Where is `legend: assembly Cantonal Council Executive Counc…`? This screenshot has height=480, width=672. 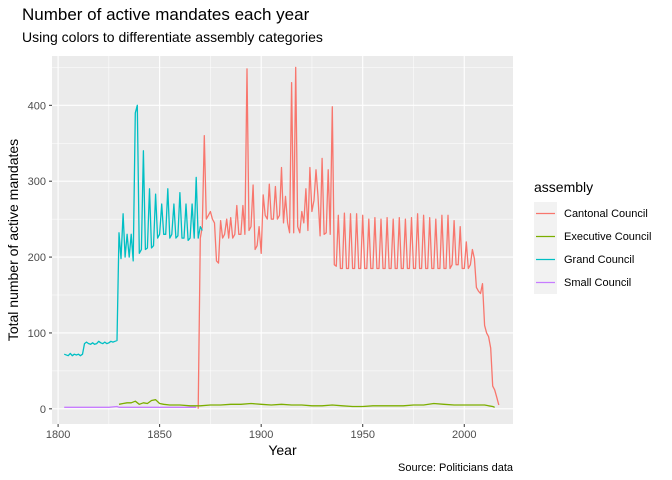
legend: assembly Cantonal Council Executive Counc… is located at coordinates (592, 236).